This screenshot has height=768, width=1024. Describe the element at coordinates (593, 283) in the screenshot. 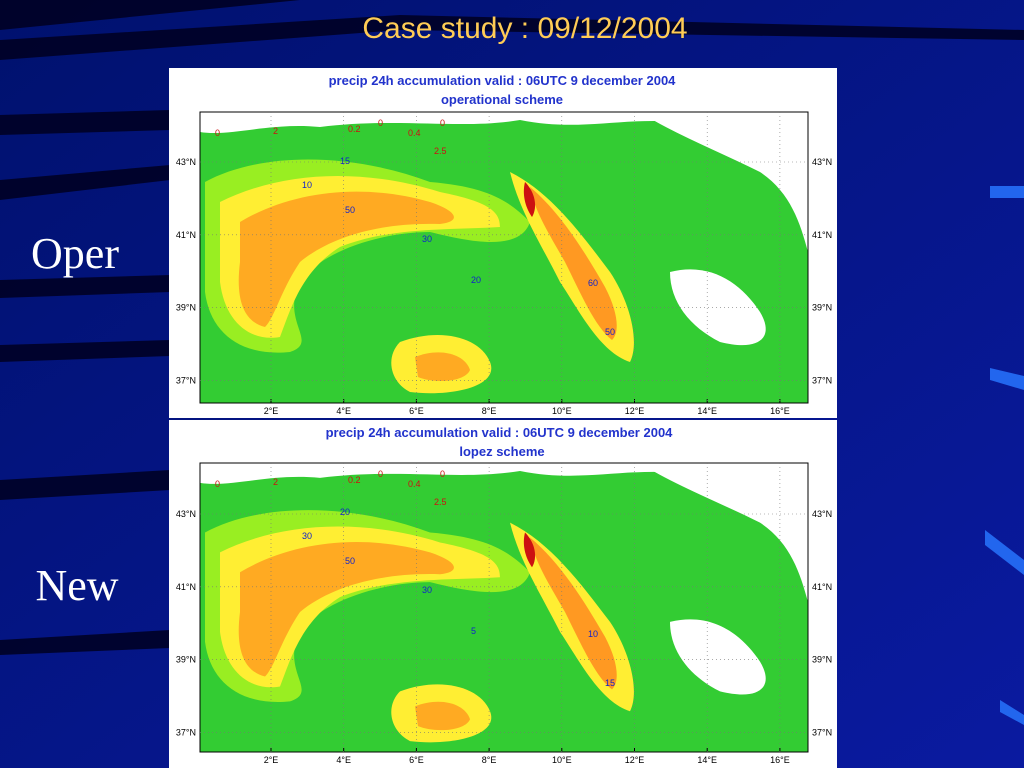

I see `contour-label: 60` at that location.